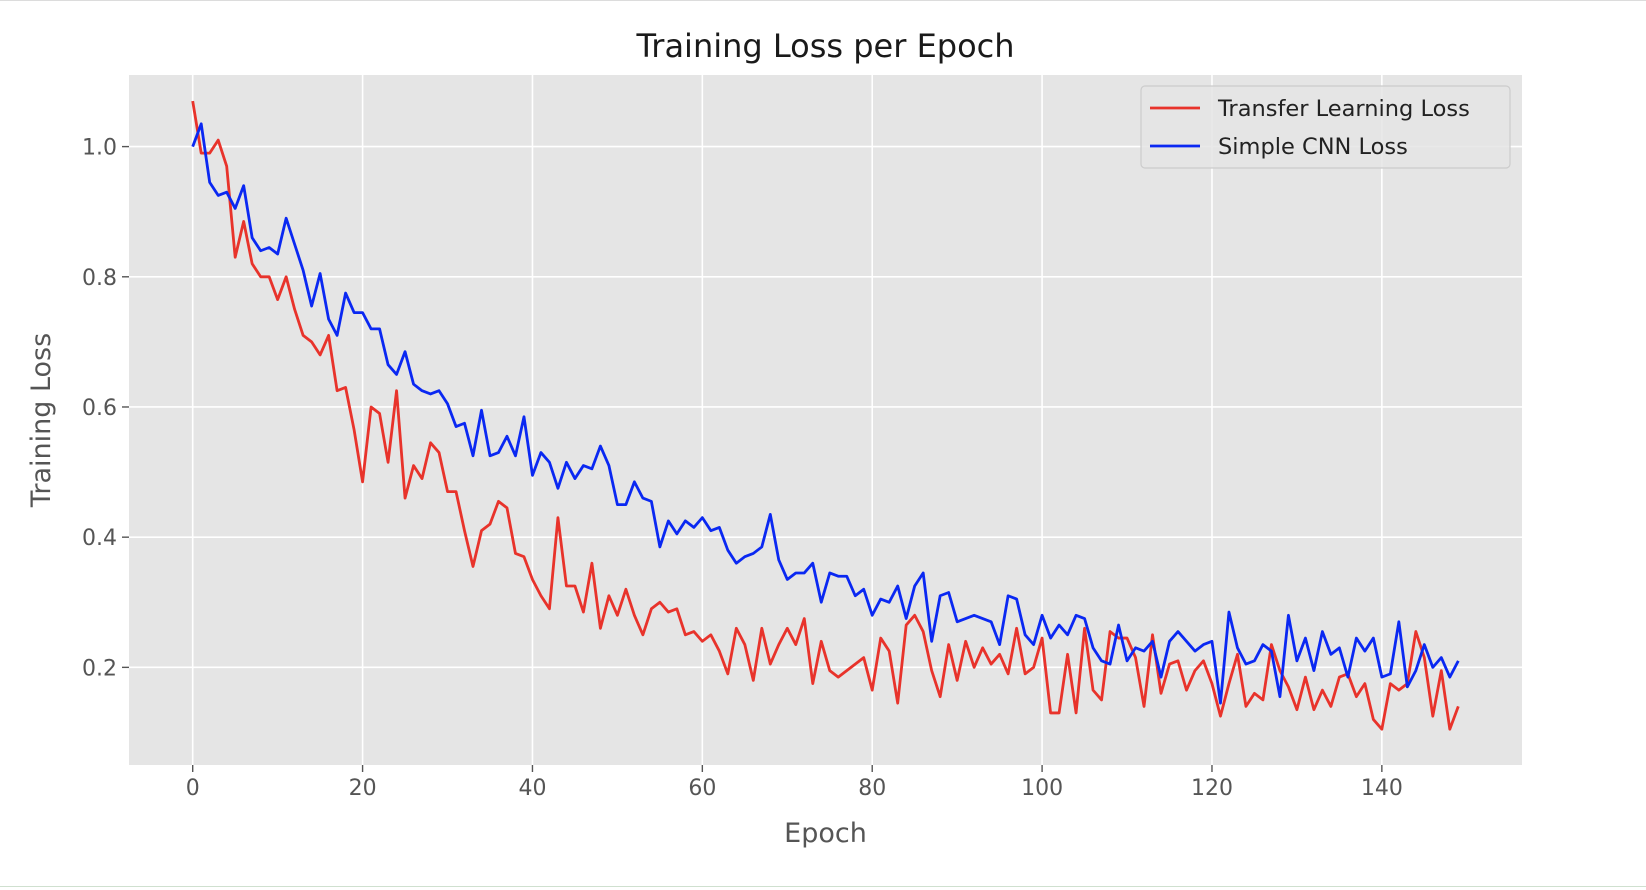  Describe the element at coordinates (41, 420) in the screenshot. I see `y-axis-label: Training Loss` at that location.